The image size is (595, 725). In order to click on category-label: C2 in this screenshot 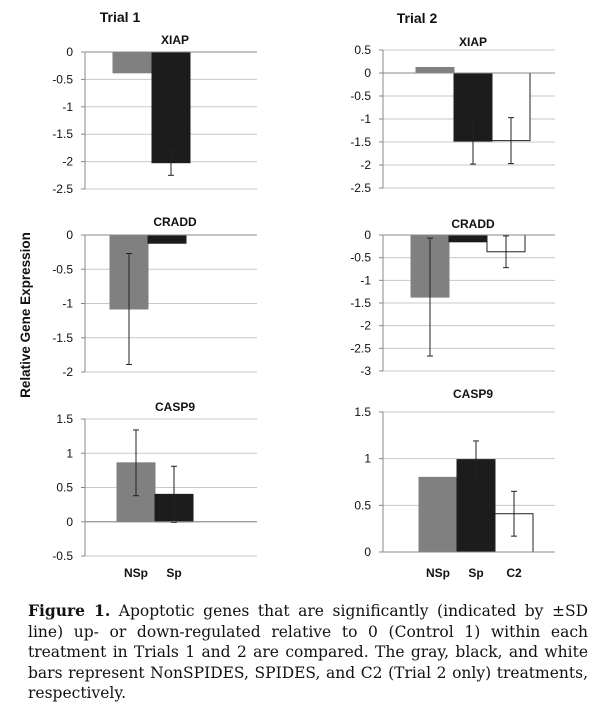, I will do `click(514, 573)`.